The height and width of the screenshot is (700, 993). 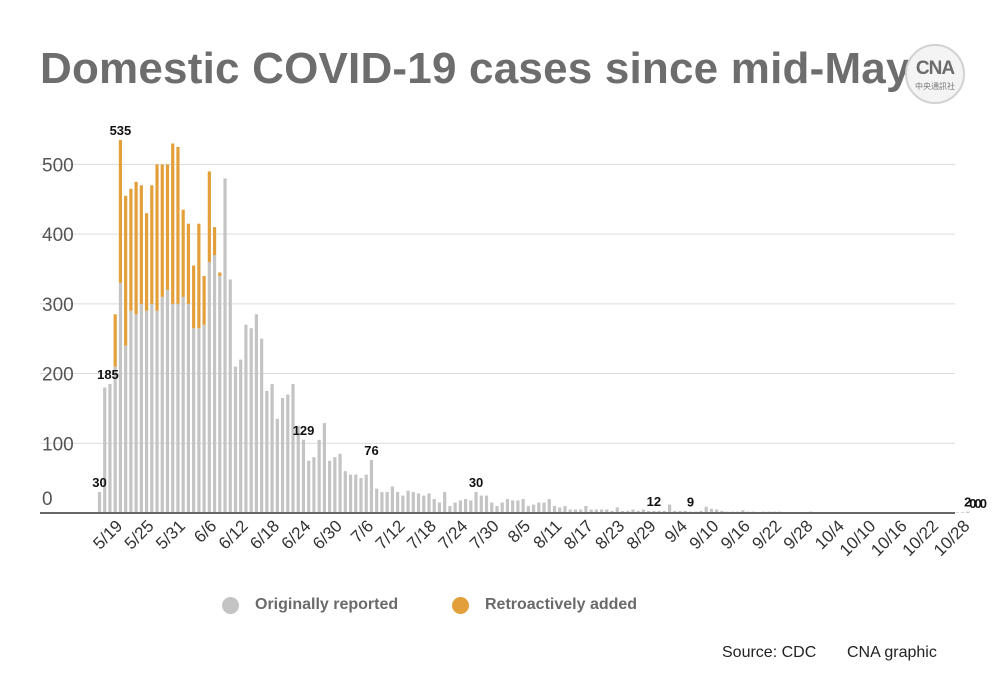 What do you see at coordinates (319, 476) in the screenshot?
I see `bar-original-6/26` at bounding box center [319, 476].